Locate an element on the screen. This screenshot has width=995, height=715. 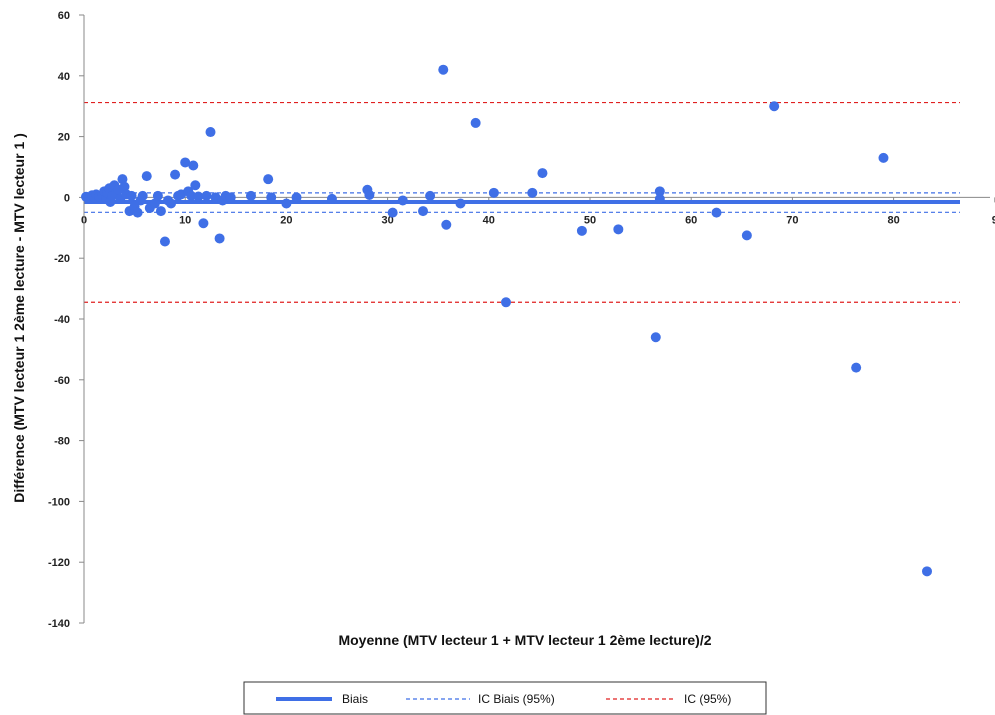
y-tick-label: -140 is located at coordinates (59, 624).